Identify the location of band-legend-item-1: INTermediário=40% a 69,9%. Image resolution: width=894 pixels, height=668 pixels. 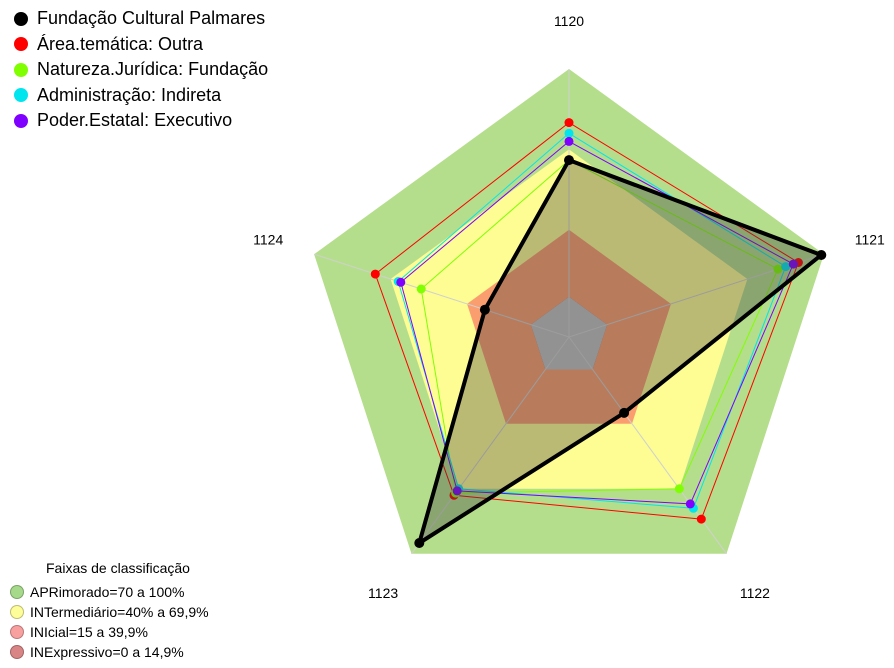
(109, 612).